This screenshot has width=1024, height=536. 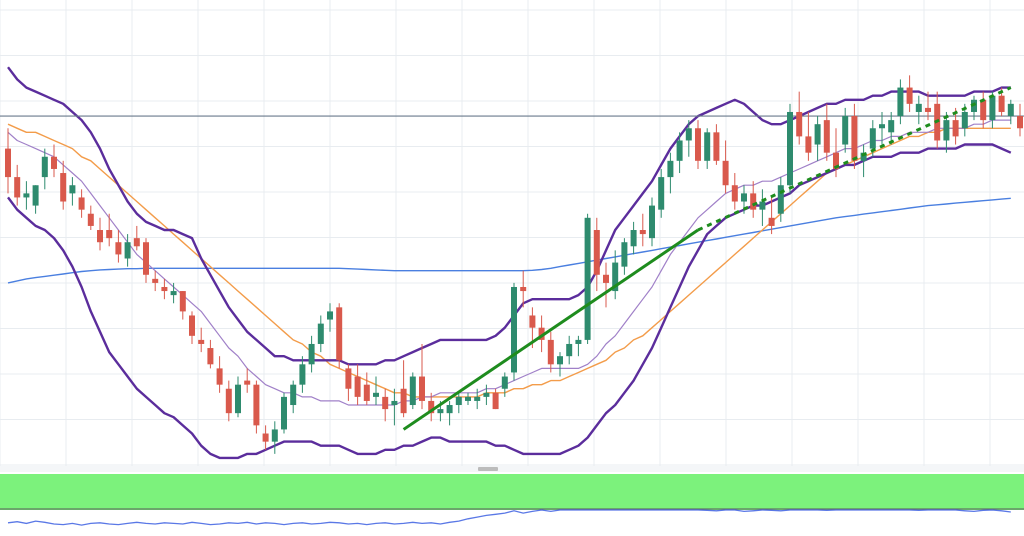 I want to click on panel-separator, so click(x=512, y=469).